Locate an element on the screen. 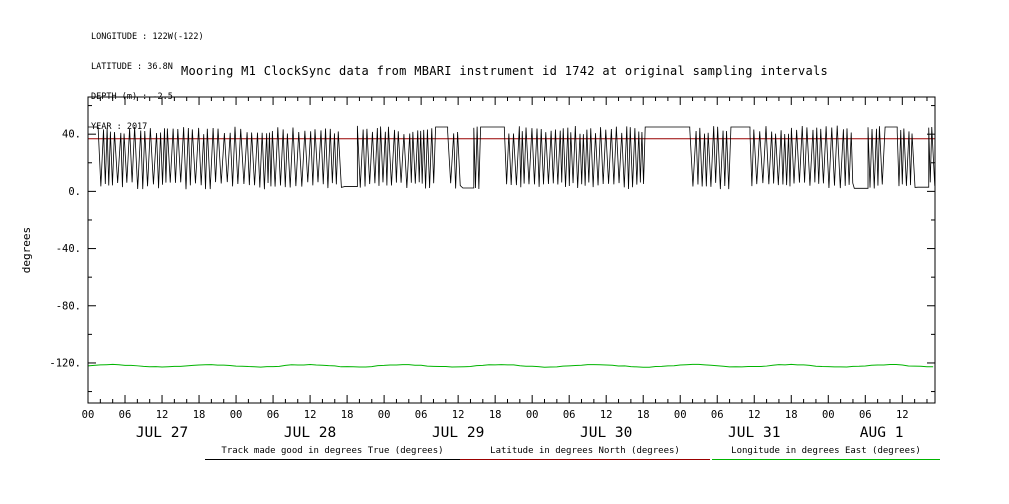 Image resolution: width=1009 pixels, height=504 pixels. svg-text: 0. is located at coordinates (74, 192).